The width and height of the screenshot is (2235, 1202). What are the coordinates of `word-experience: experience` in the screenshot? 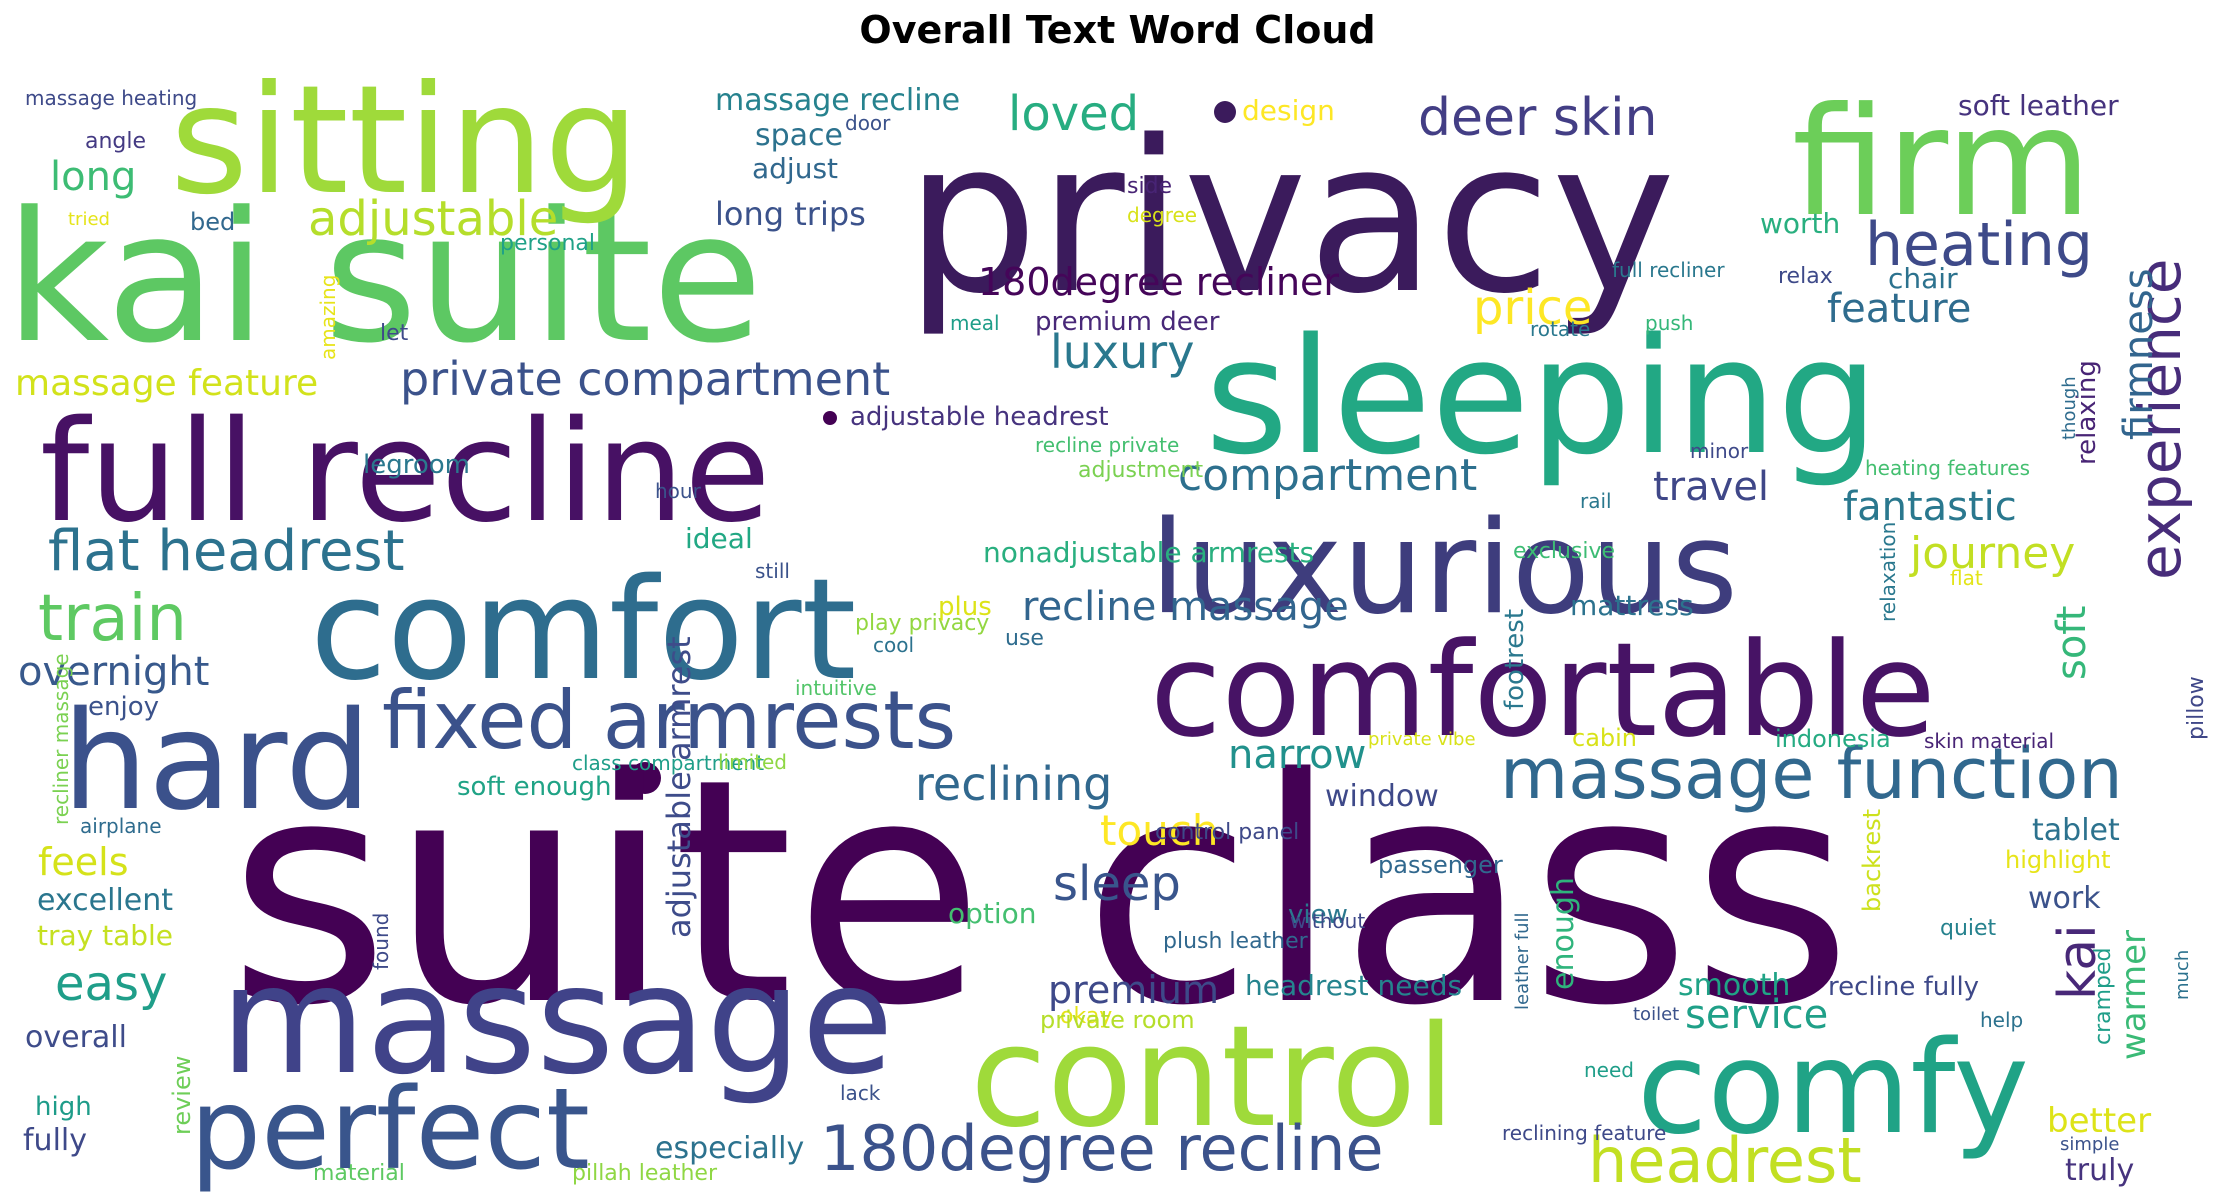 It's located at (2160, 419).